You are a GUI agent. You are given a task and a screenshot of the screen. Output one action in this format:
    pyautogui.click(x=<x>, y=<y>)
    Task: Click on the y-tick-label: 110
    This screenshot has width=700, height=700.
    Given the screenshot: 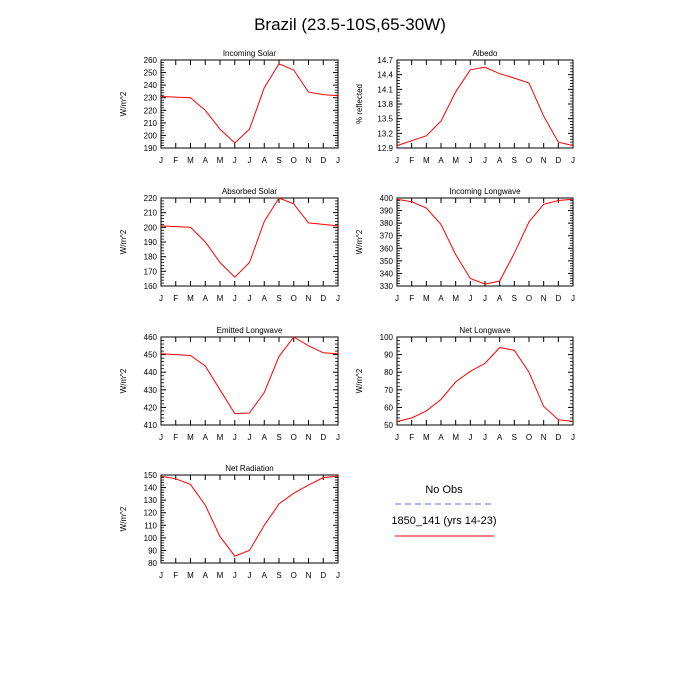 What is the action you would take?
    pyautogui.click(x=150, y=525)
    